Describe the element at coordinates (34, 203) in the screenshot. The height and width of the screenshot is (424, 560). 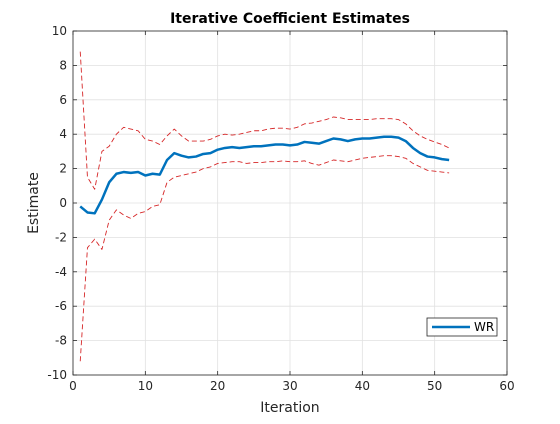
I see `y-axis-label: Estimate` at that location.